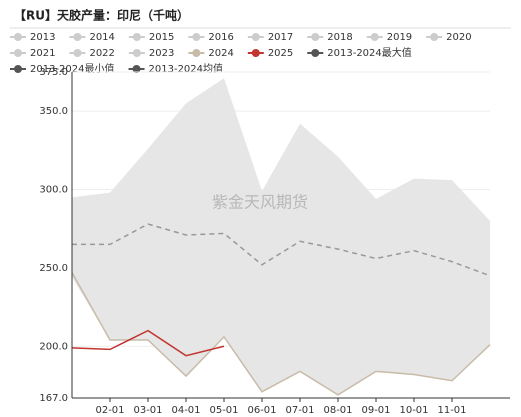 This screenshot has height=417, width=521. I want to click on legend-label: 2017, so click(280, 37).